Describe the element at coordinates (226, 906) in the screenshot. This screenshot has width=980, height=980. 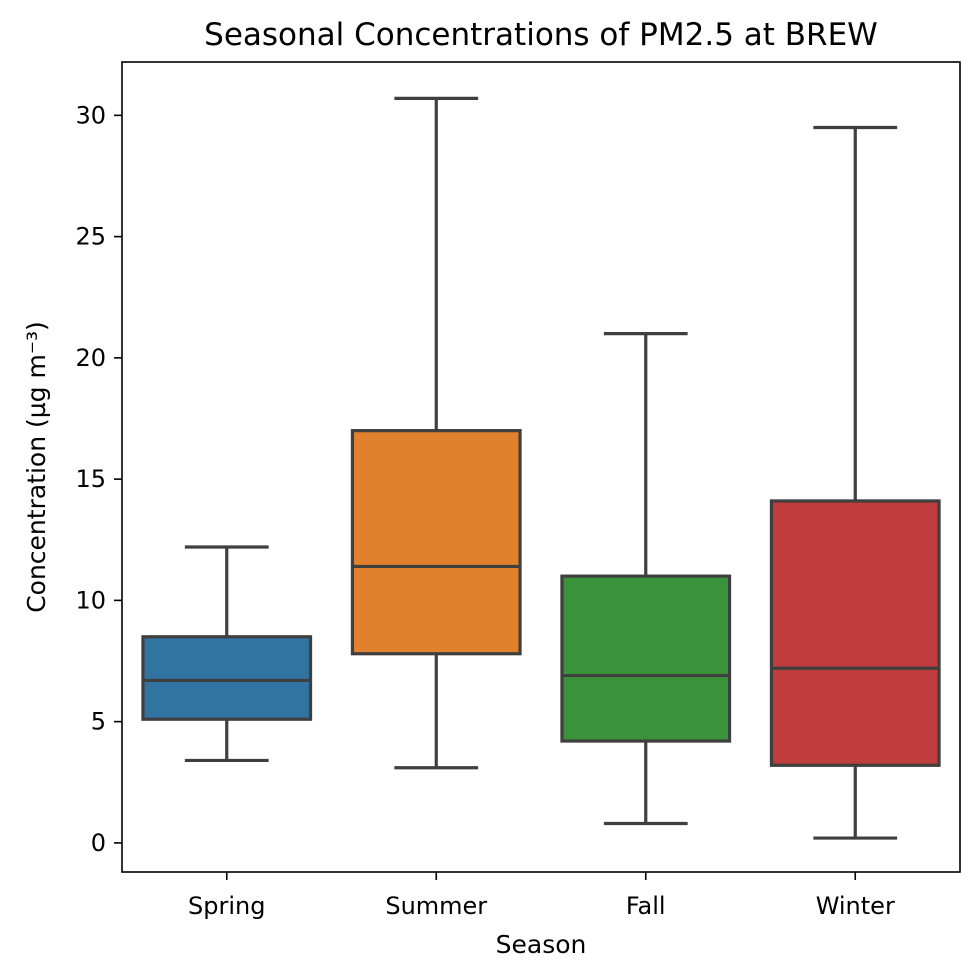
I see `x-tick-label: Spring` at that location.